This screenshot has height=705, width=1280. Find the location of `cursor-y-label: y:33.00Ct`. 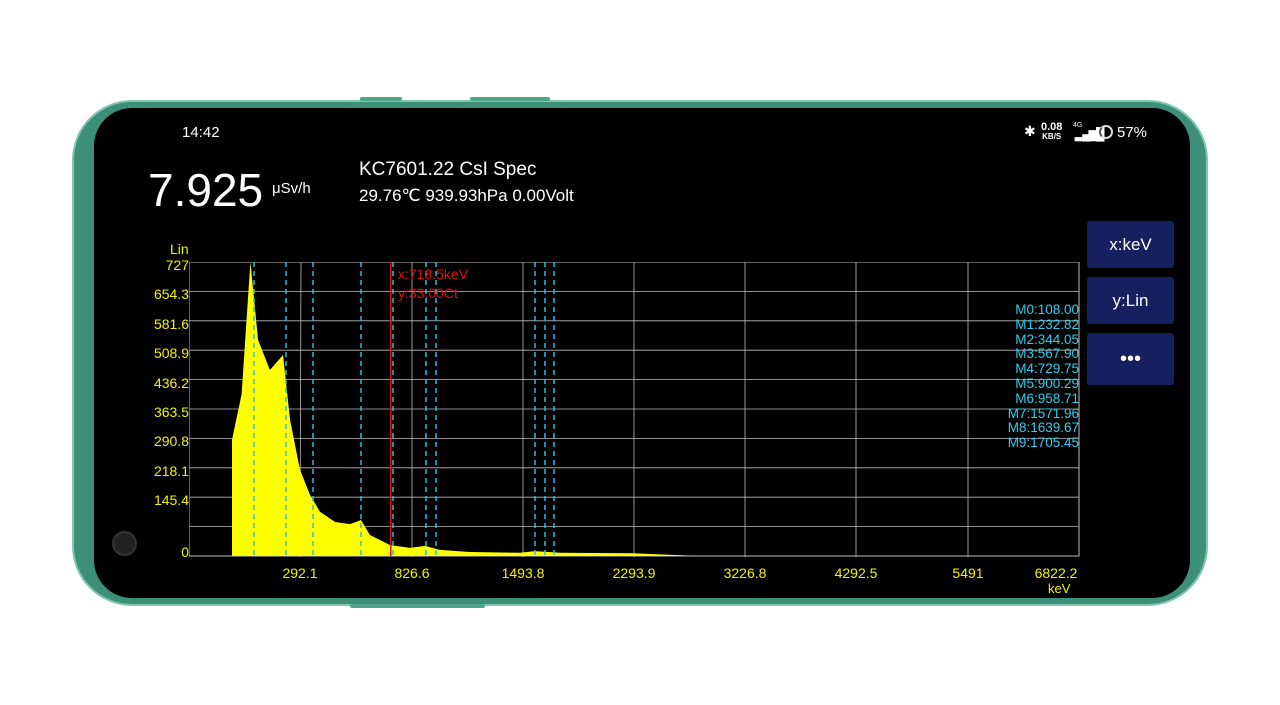

cursor-y-label: y:33.00Ct is located at coordinates (428, 293).